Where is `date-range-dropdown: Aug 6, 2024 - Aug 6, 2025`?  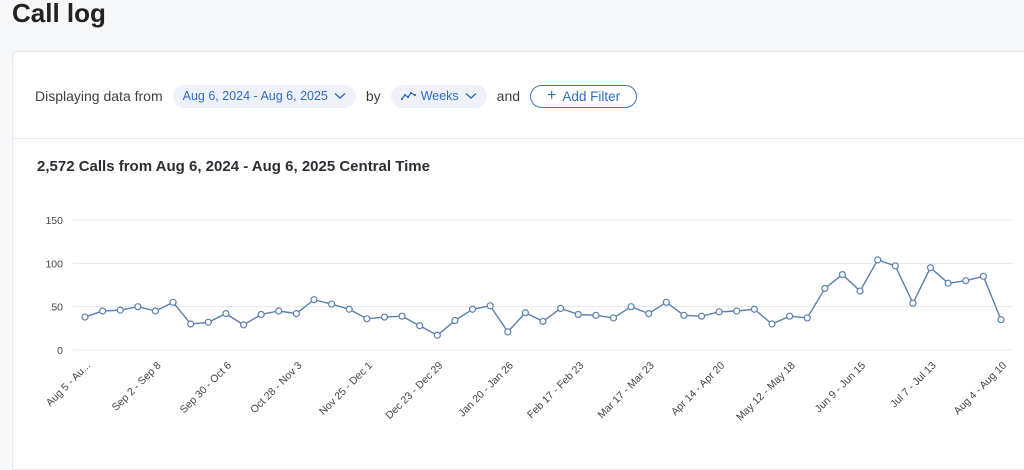
date-range-dropdown: Aug 6, 2024 - Aug 6, 2025 is located at coordinates (264, 96).